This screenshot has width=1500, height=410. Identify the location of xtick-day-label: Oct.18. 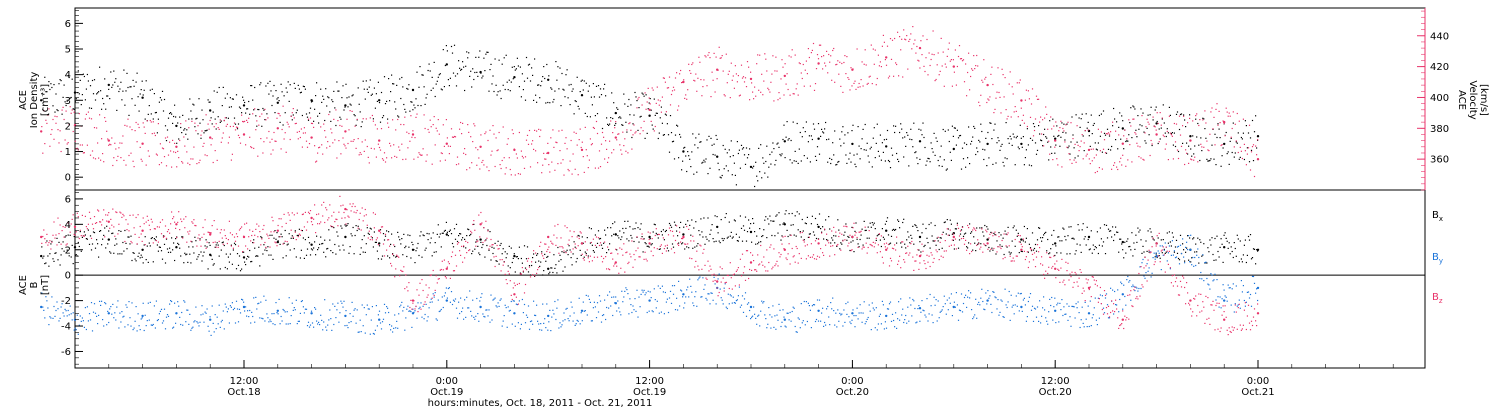
(243, 392).